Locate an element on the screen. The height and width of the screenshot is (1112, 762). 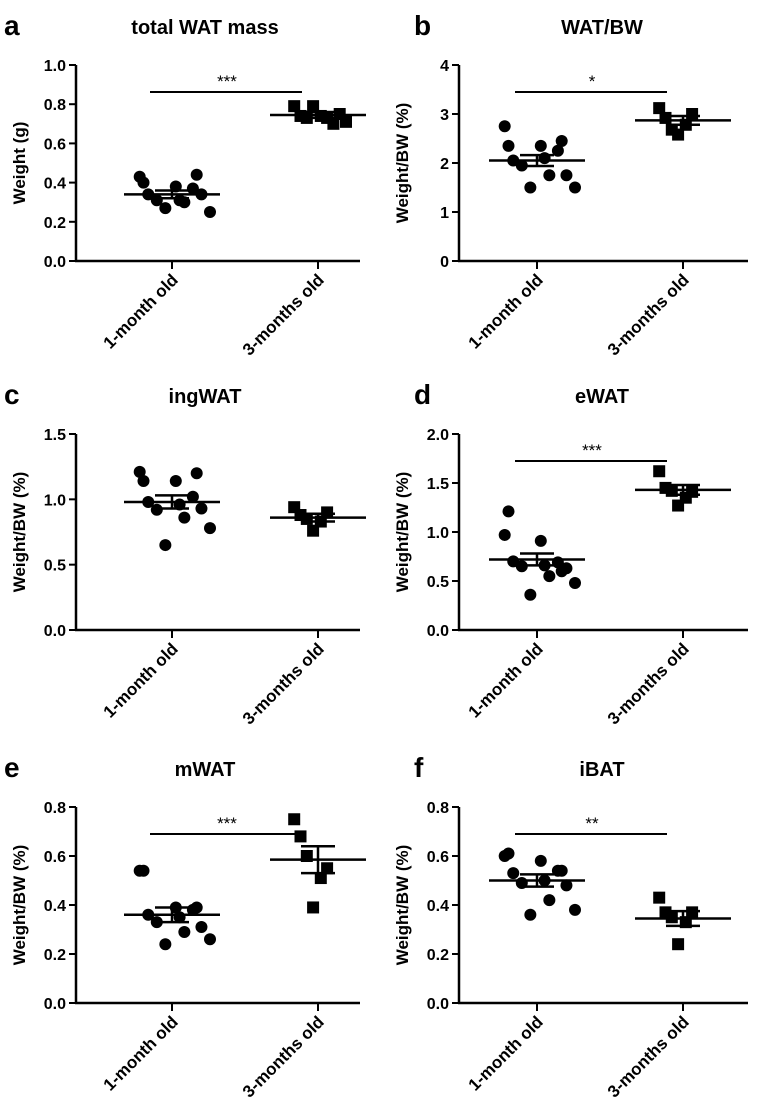
y-tick-label: 0 is located at coordinates (444, 262).